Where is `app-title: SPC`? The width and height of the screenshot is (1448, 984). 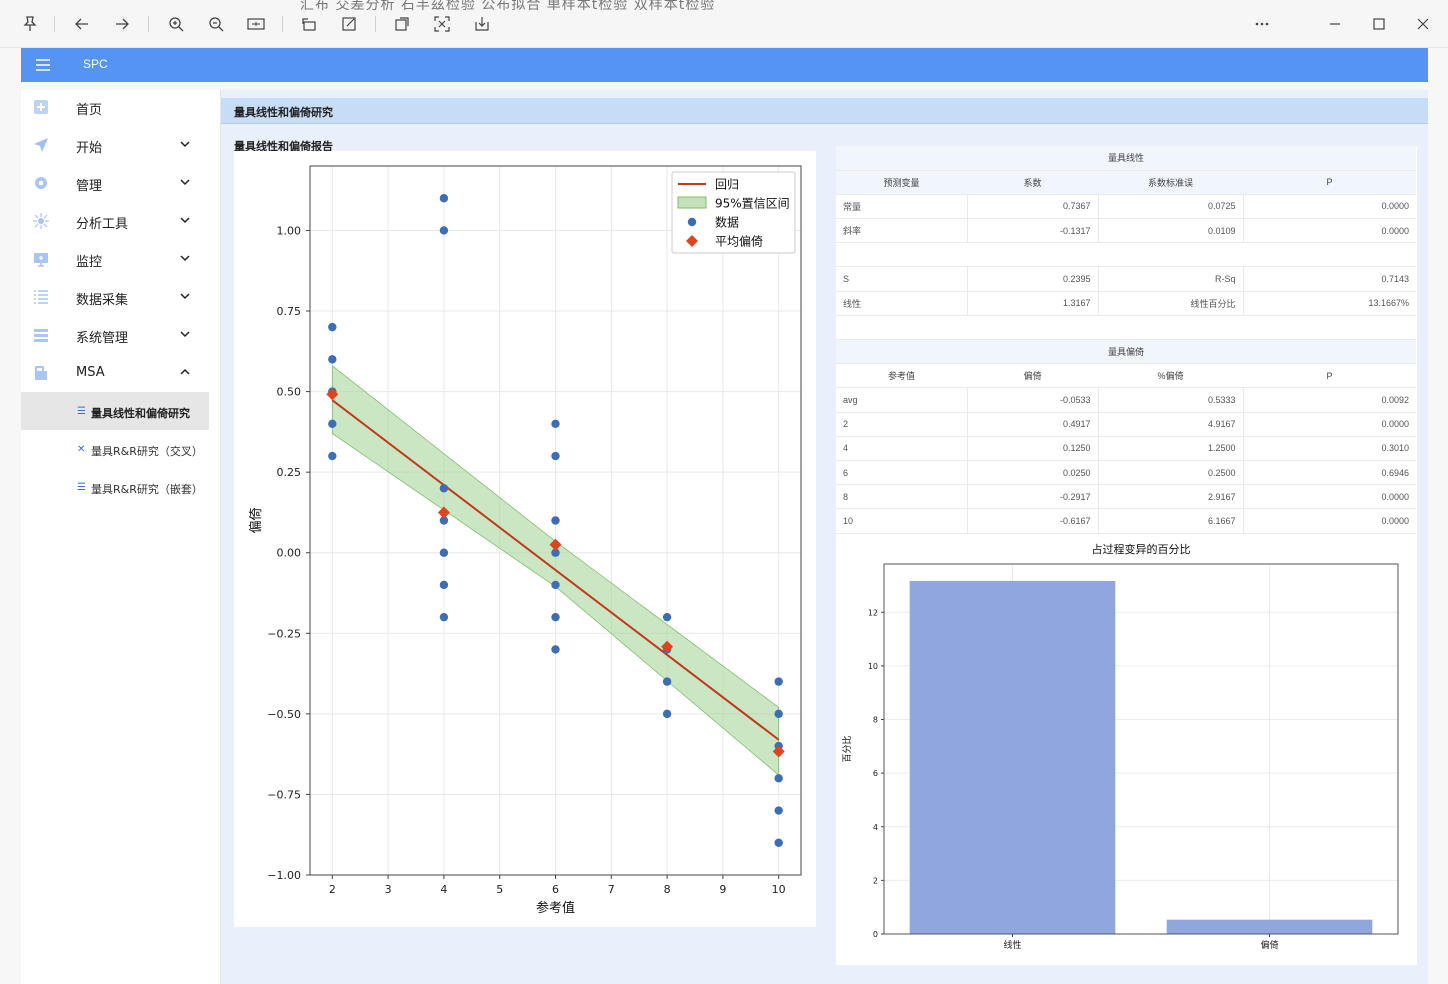
app-title: SPC is located at coordinates (95, 64).